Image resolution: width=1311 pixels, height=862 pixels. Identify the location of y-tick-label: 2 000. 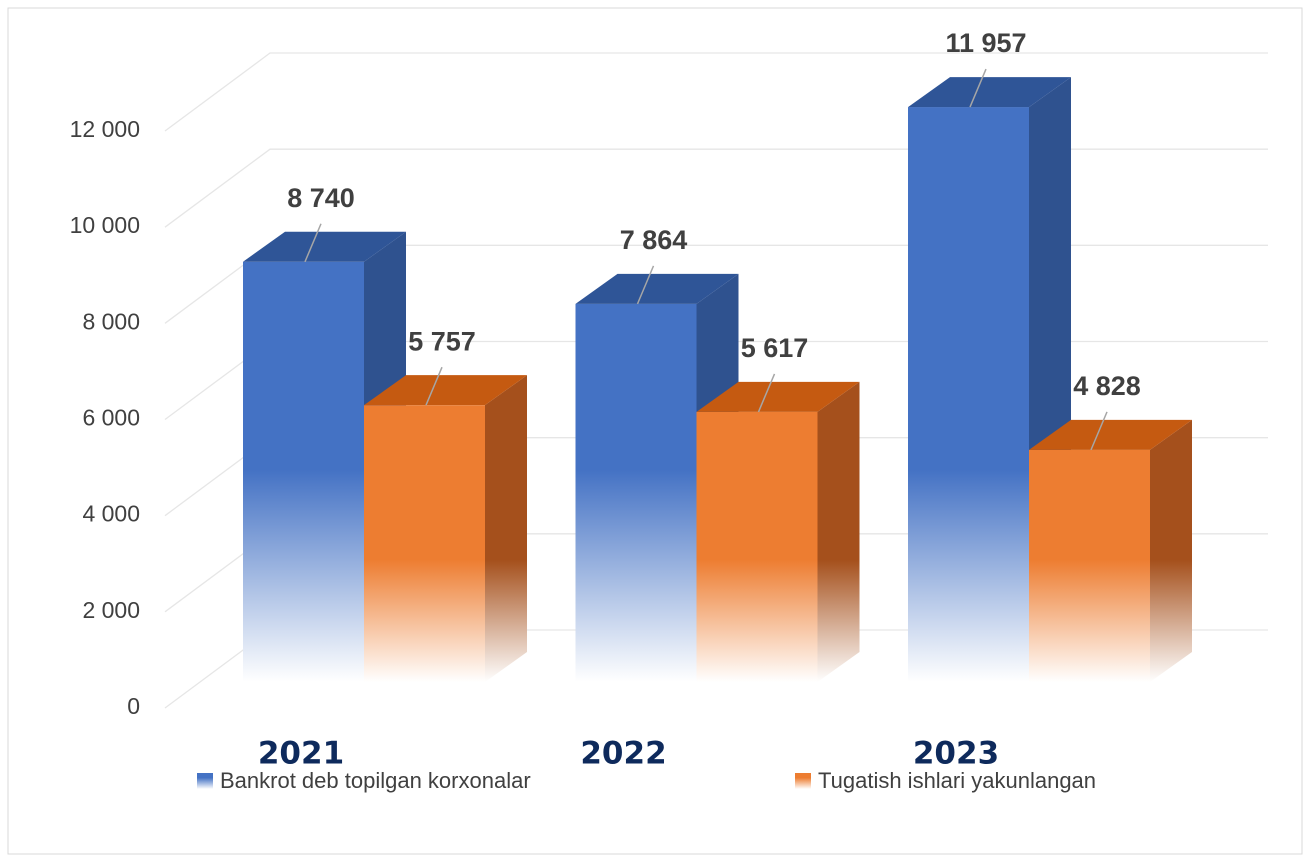
(111, 610).